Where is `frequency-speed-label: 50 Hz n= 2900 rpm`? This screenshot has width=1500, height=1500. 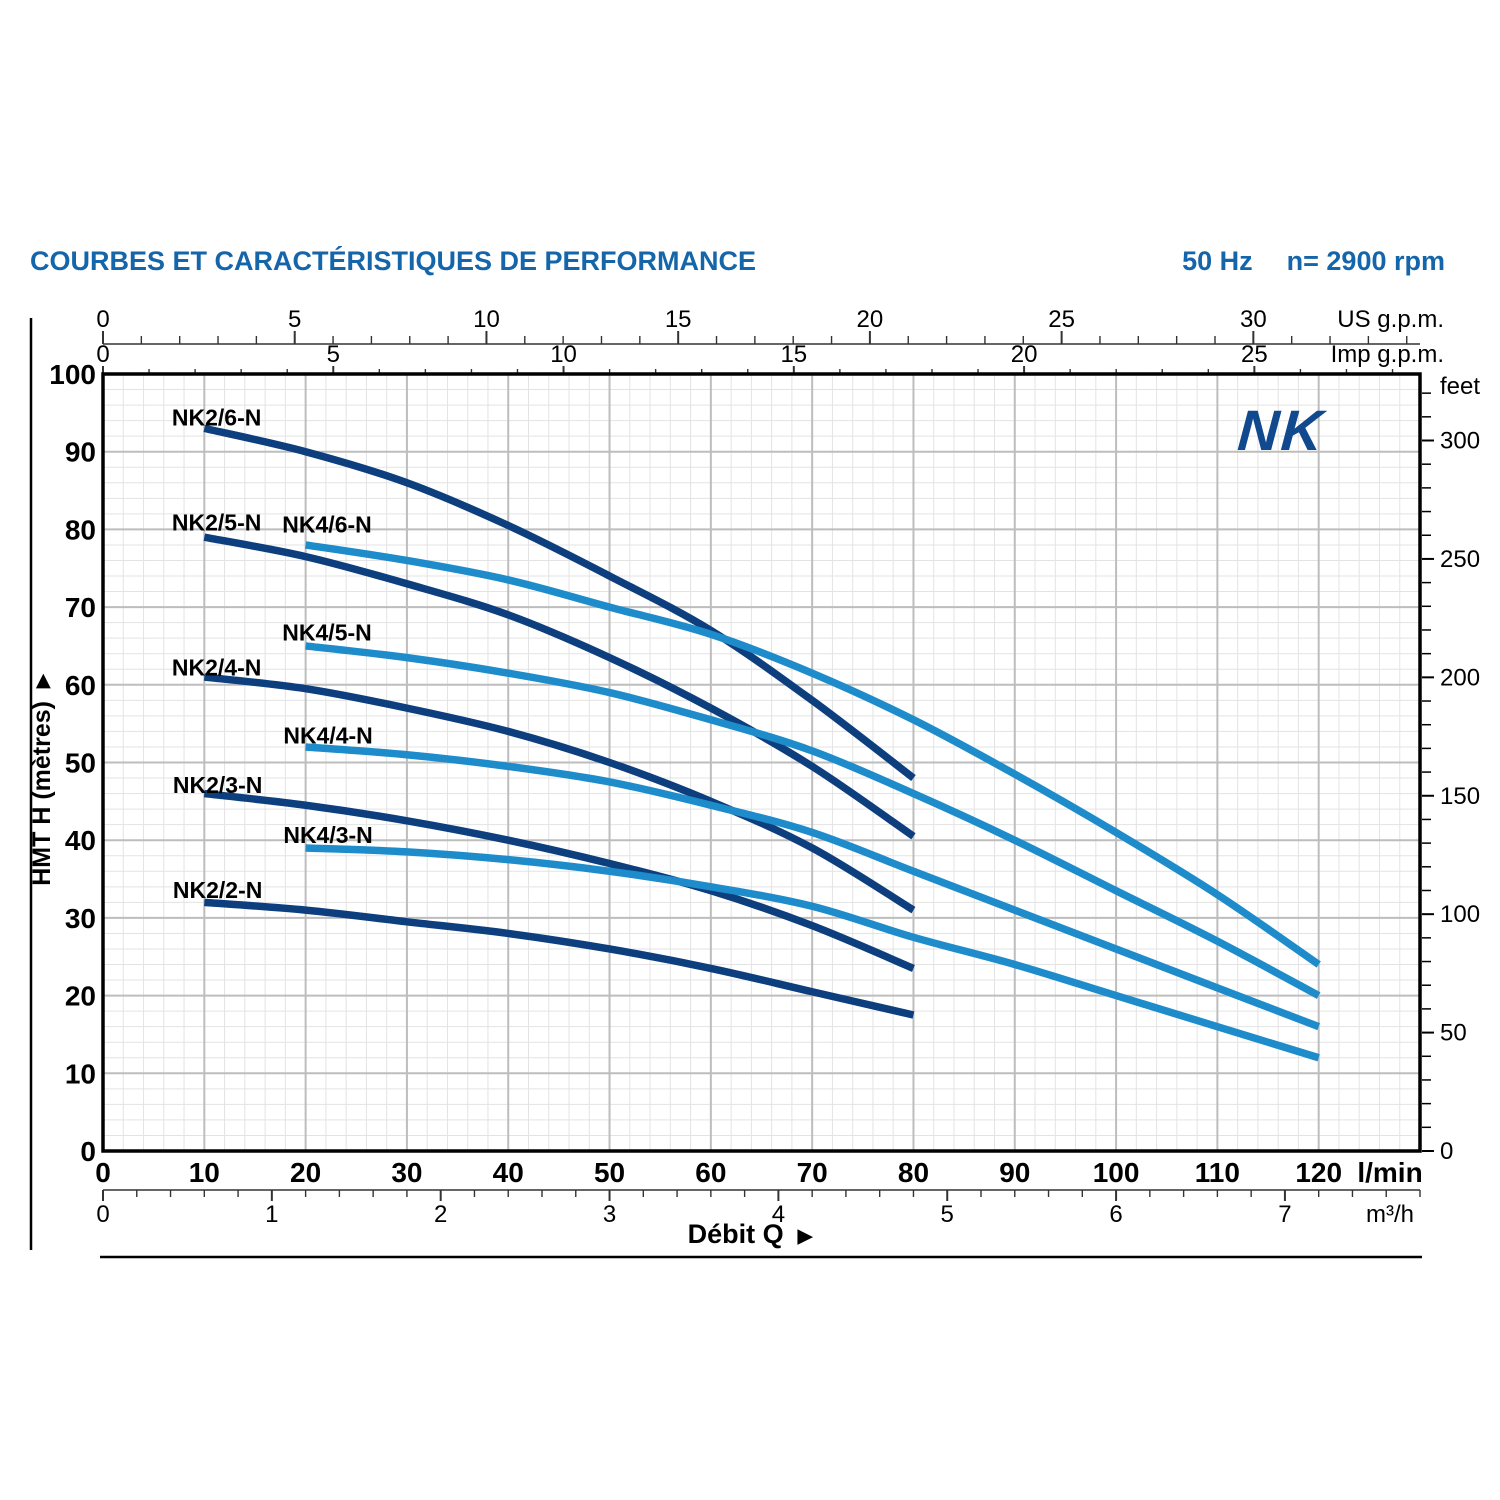
frequency-speed-label: 50 Hz n= 2900 rpm is located at coordinates (1313, 261).